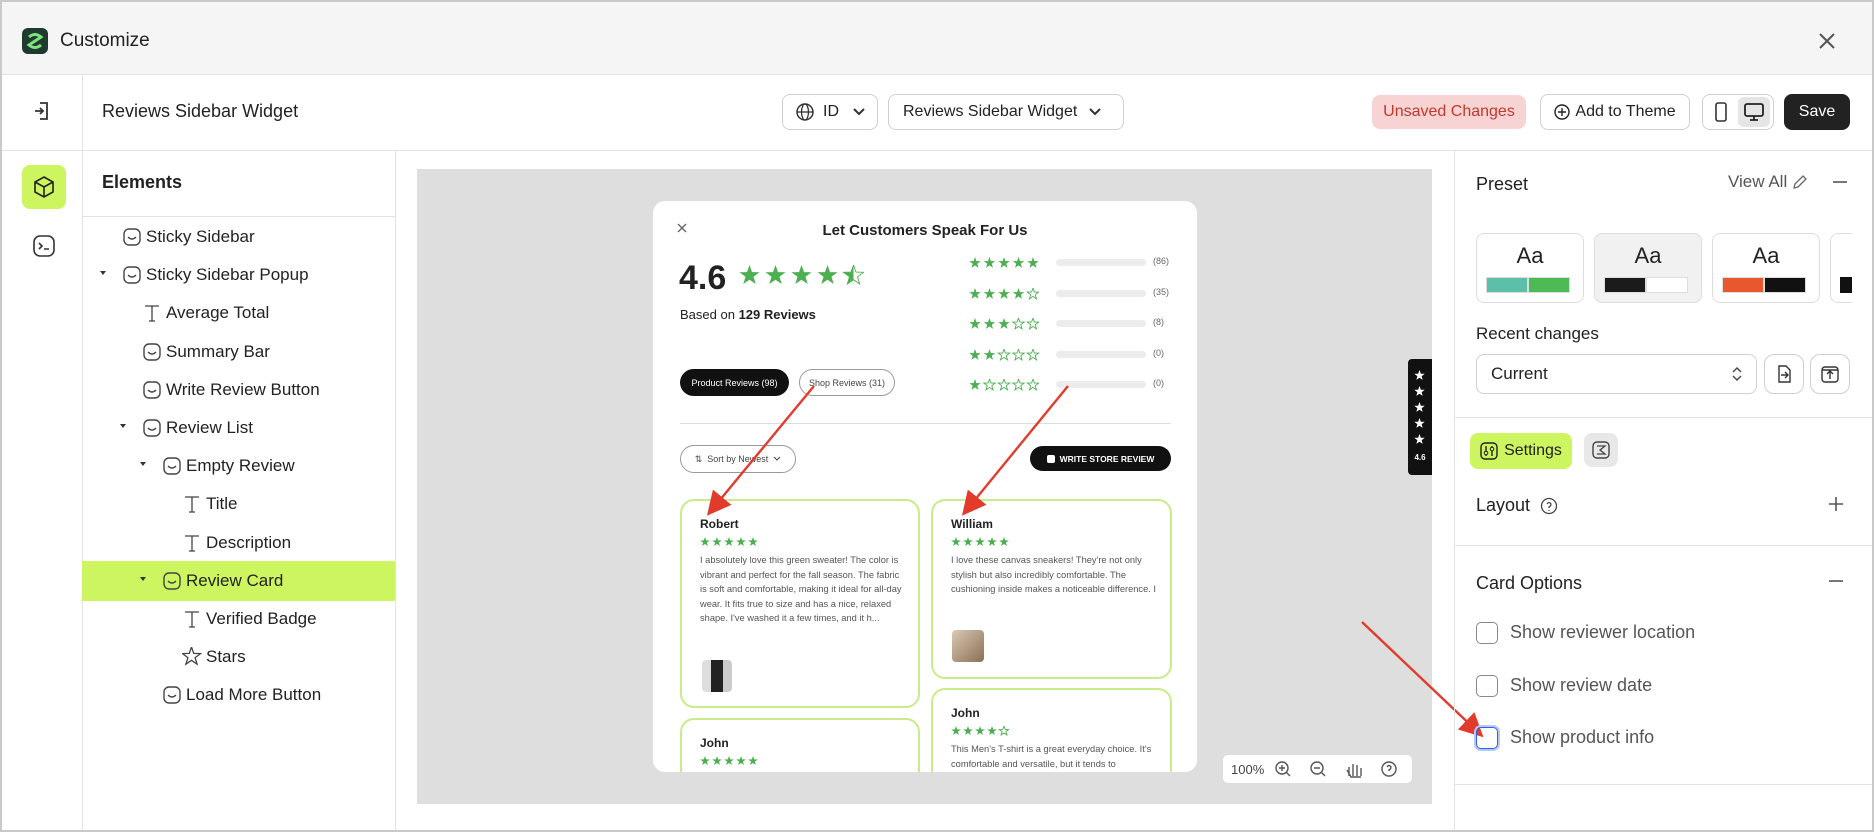  What do you see at coordinates (1502, 184) in the screenshot?
I see `preset-title: Preset` at bounding box center [1502, 184].